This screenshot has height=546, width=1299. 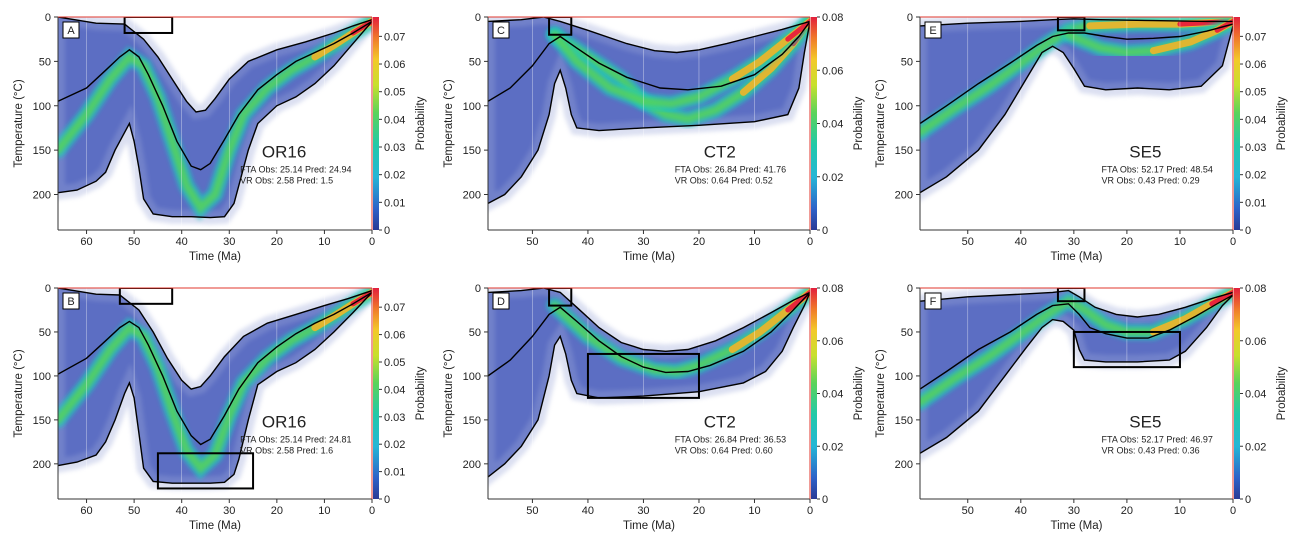 What do you see at coordinates (1151, 181) in the screenshot?
I see `vr-stats: VR Obs: 0.43 Pred: 0.29` at bounding box center [1151, 181].